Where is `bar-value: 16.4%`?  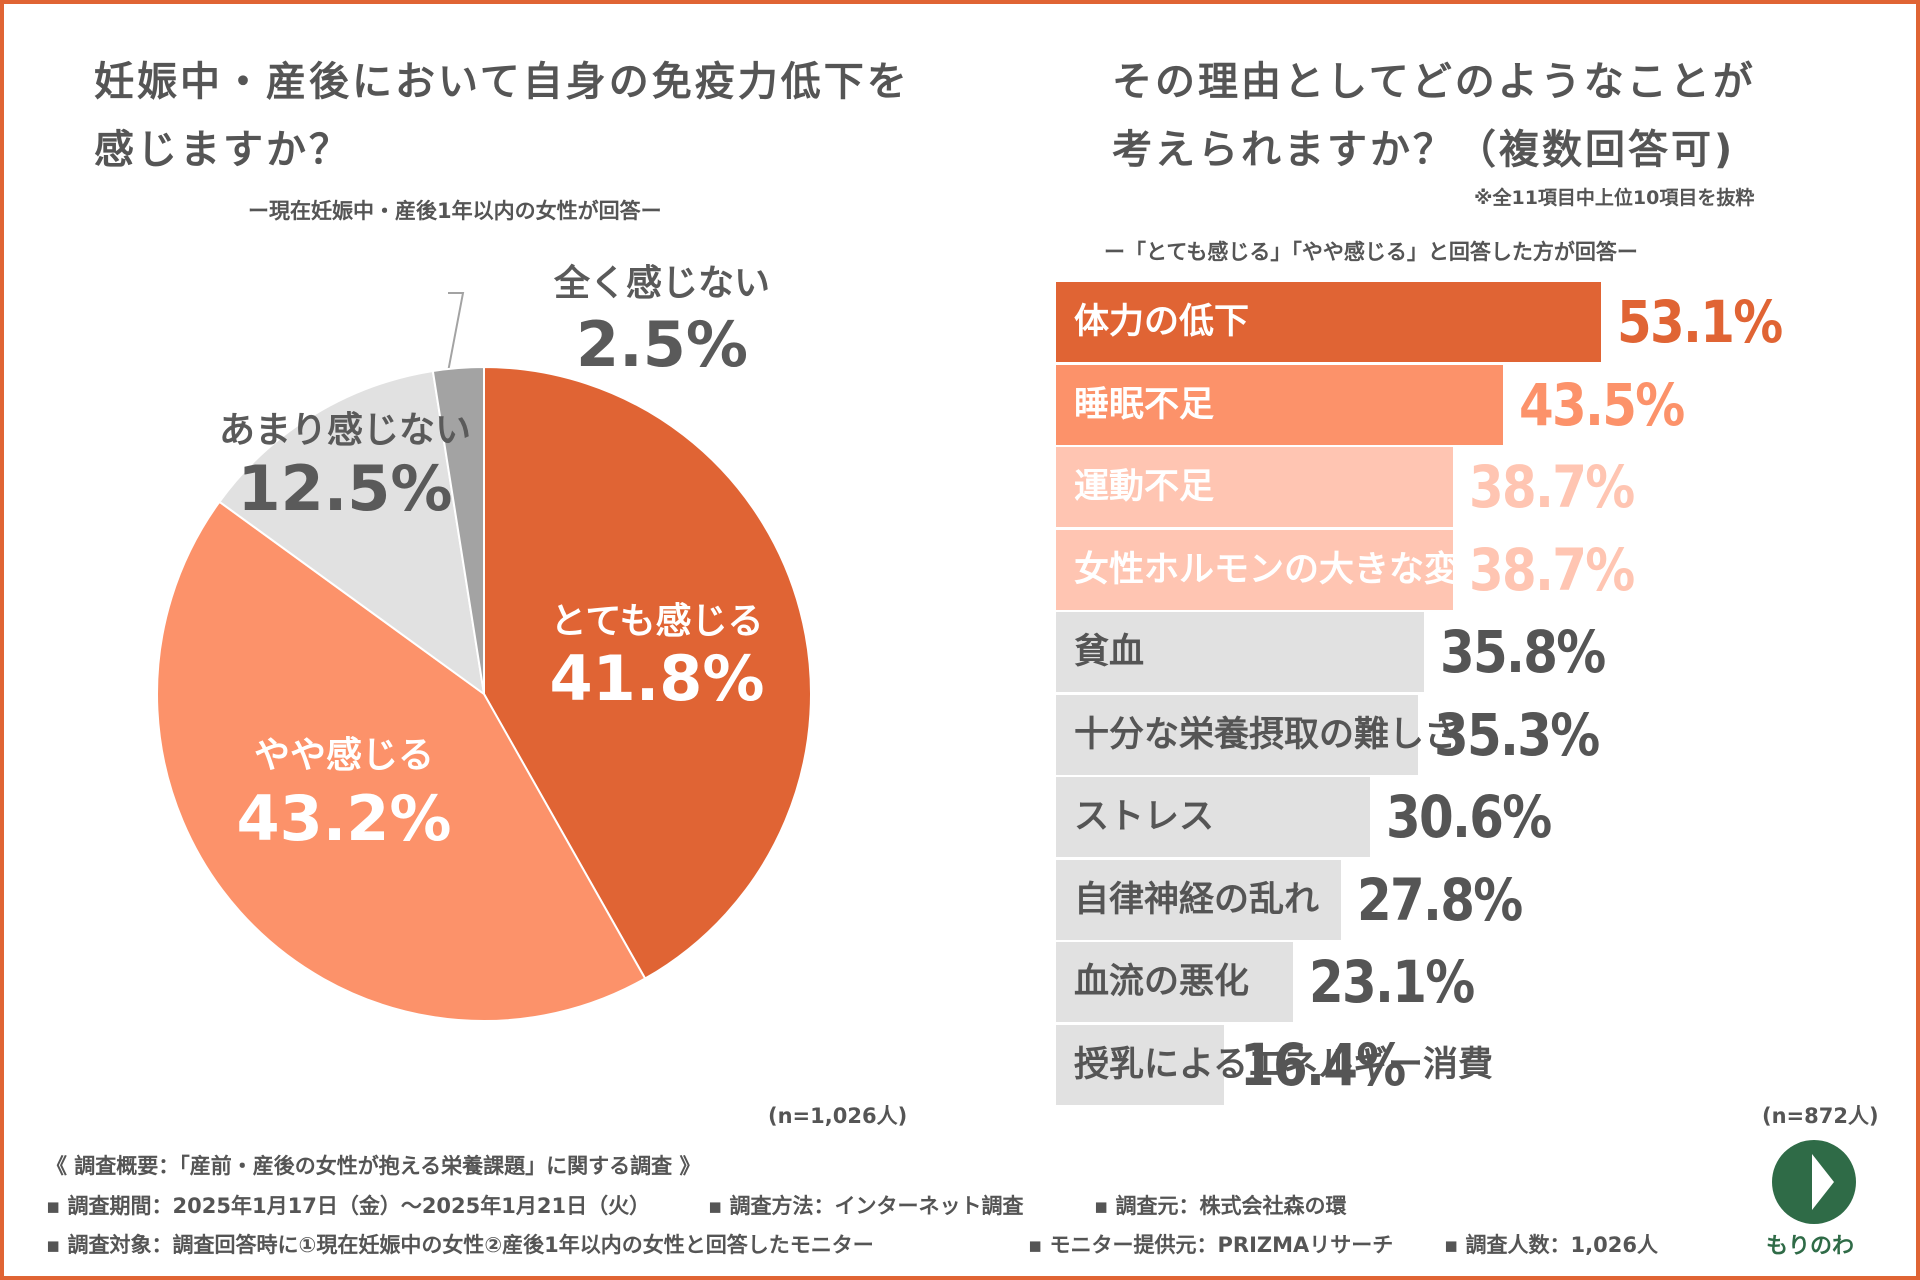
bar-value: 16.4% is located at coordinates (1323, 1065).